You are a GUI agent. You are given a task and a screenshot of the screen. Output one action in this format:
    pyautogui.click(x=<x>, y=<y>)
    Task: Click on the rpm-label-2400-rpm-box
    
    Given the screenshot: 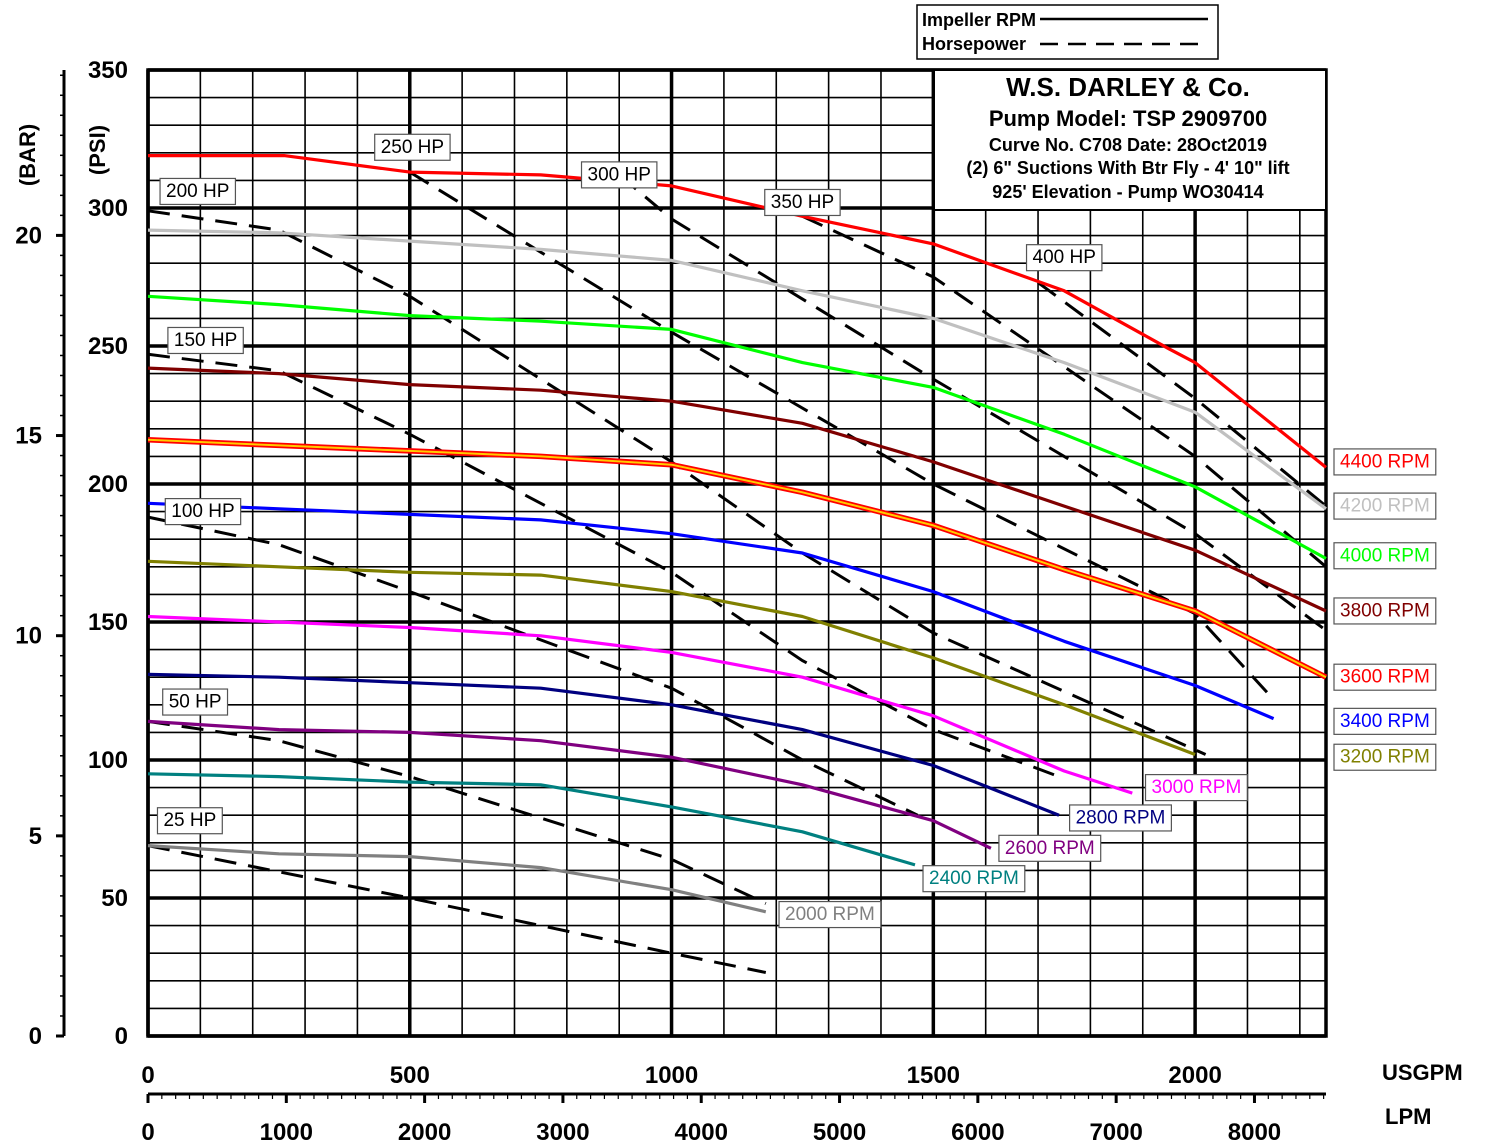 What is the action you would take?
    pyautogui.click(x=974, y=879)
    